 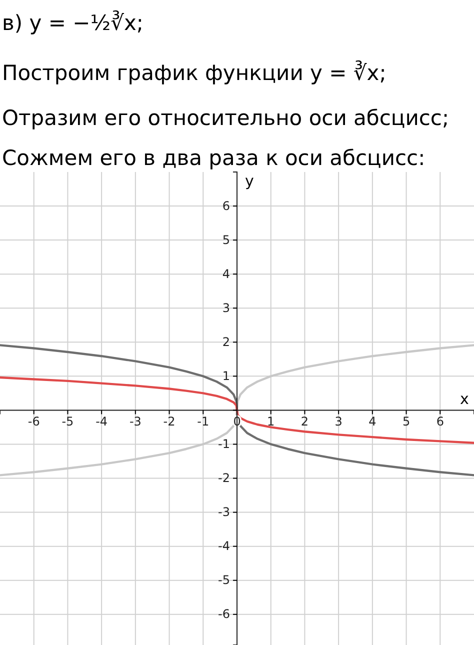 I want to click on x-tick-label: -5, so click(x=68, y=421).